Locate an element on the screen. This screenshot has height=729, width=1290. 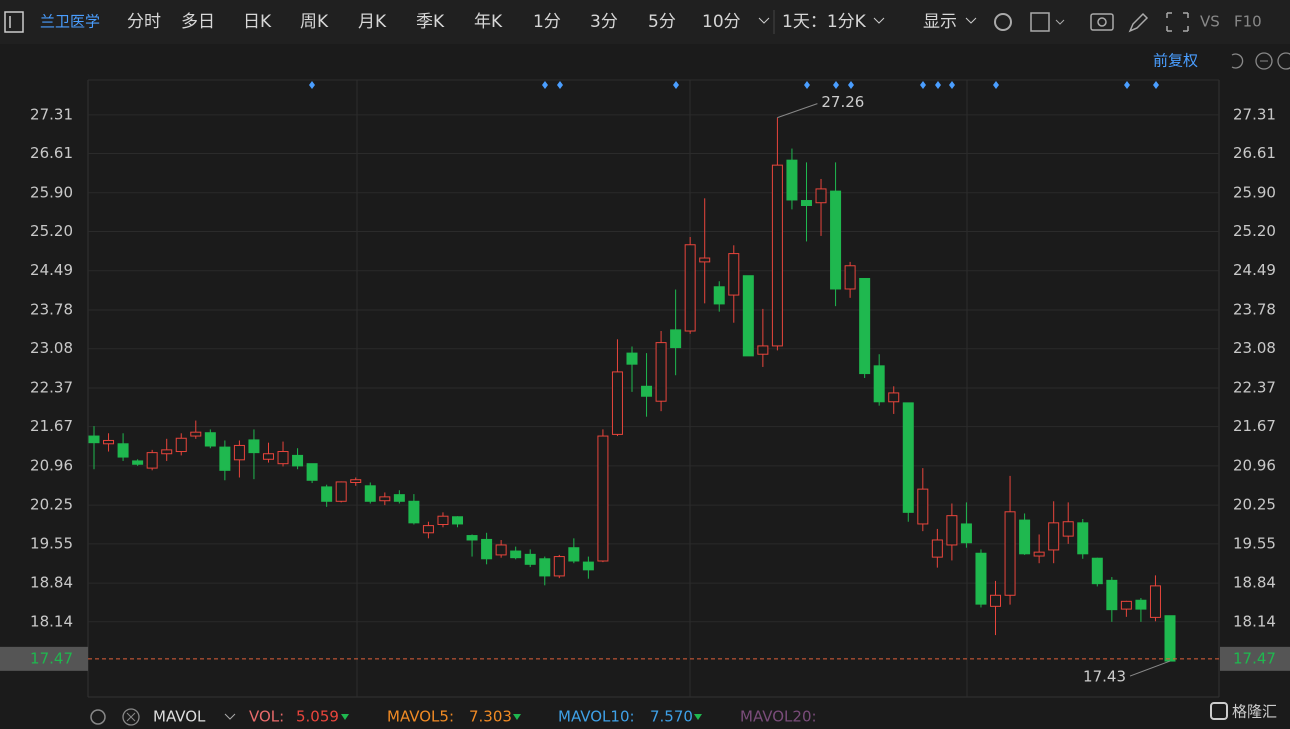
y-tick-label-right: 19.55 is located at coordinates (1254, 543).